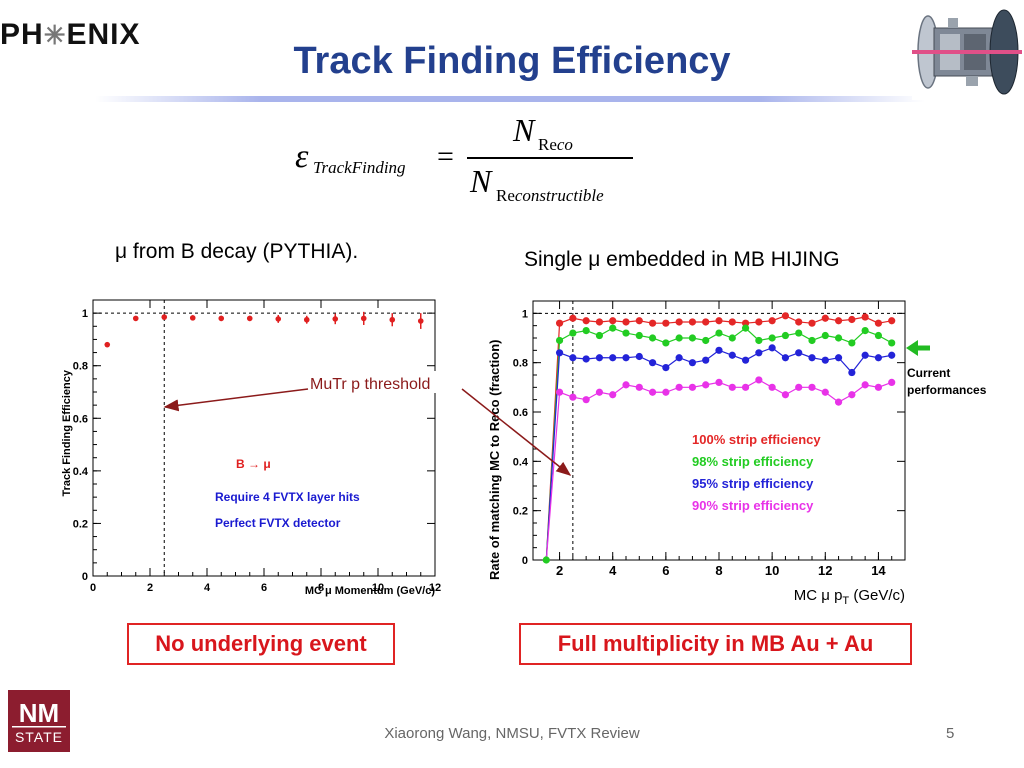 The width and height of the screenshot is (1024, 768). Describe the element at coordinates (877, 595) in the screenshot. I see `right-xlabel-unit: (GeV/c)` at that location.